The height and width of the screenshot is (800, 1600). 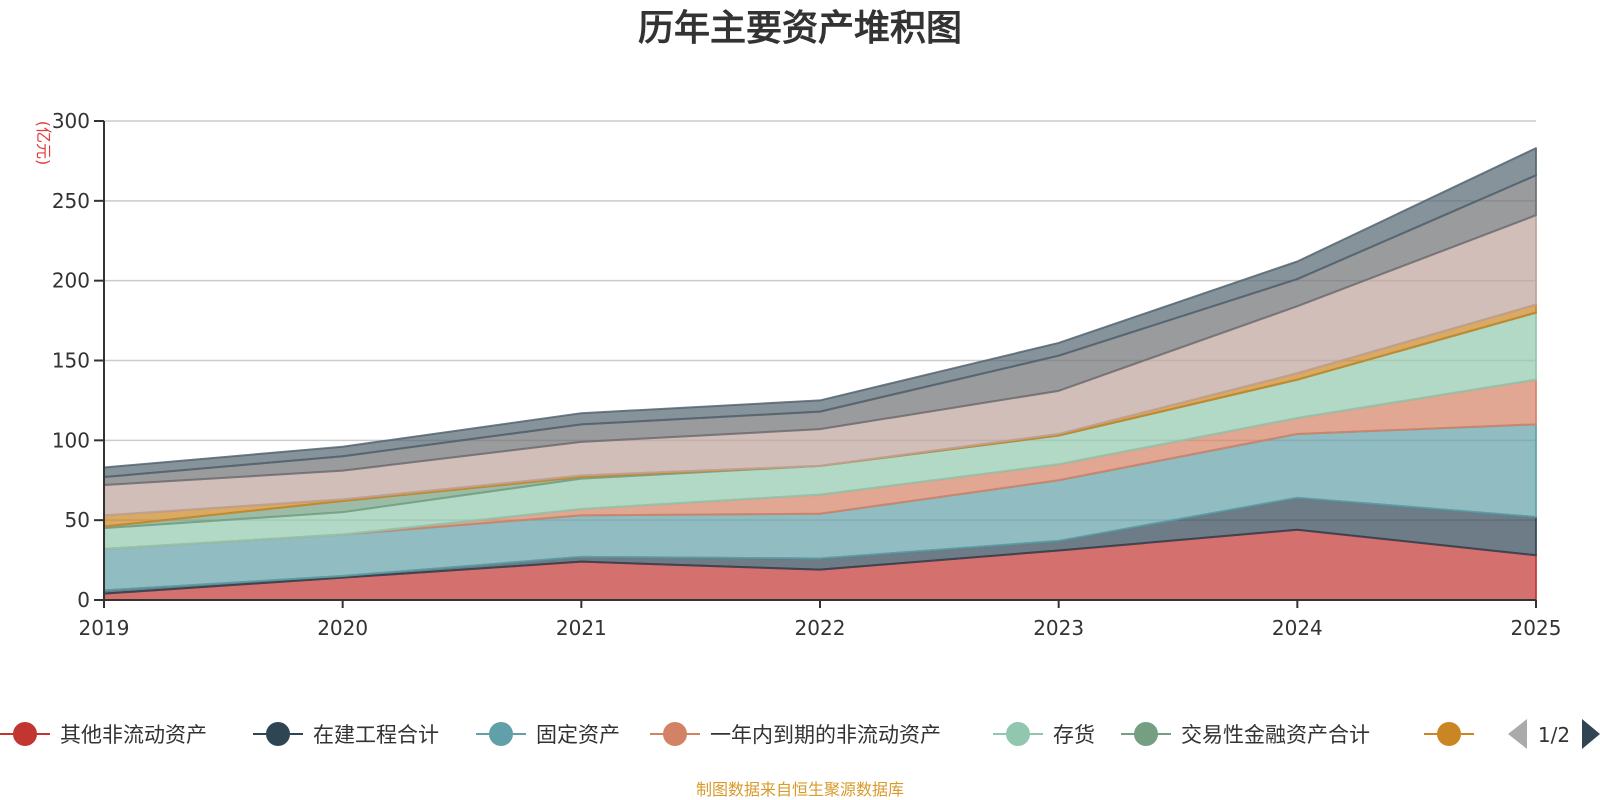 I want to click on x-tick-label: 2025, so click(x=1536, y=628).